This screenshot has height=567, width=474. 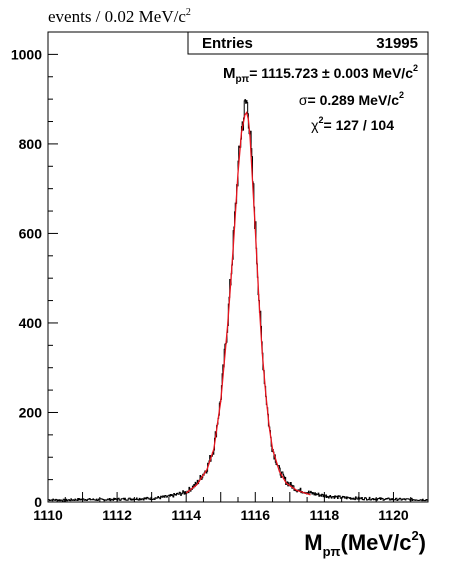 I want to click on x-axis-title-sup: 2, so click(x=414, y=535).